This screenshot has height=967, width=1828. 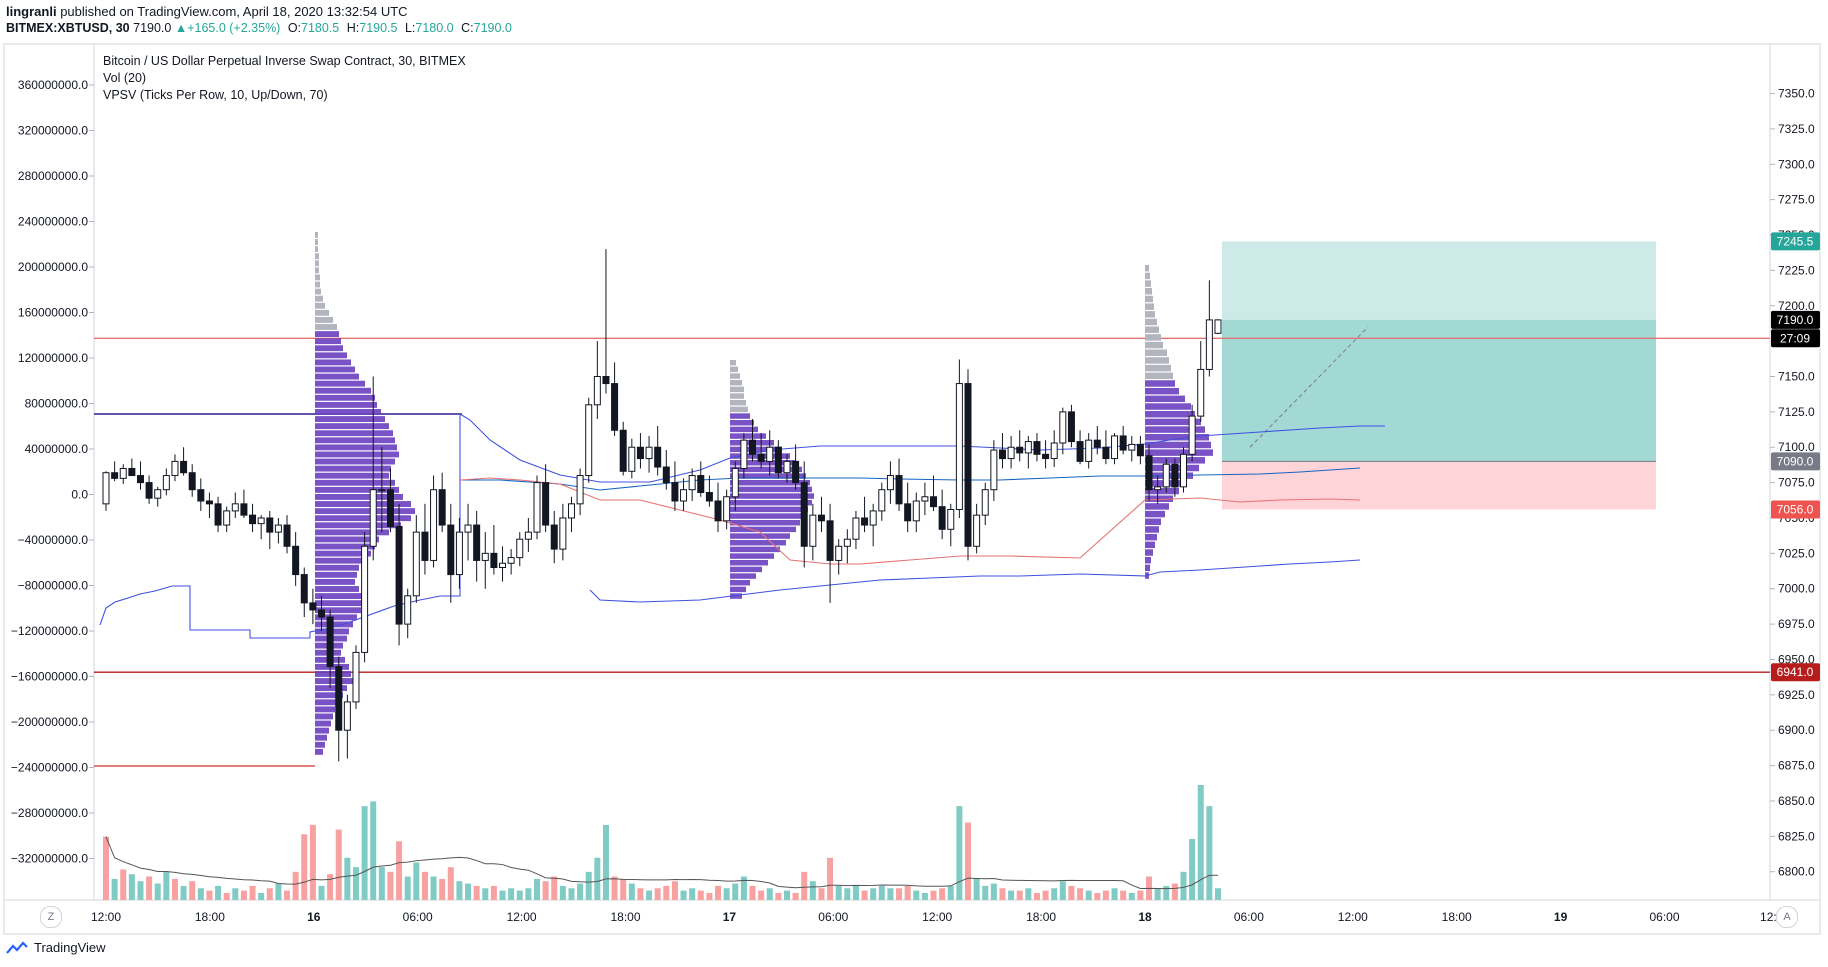 I want to click on left-axis-tick-label: 280000000.0, so click(x=53, y=176).